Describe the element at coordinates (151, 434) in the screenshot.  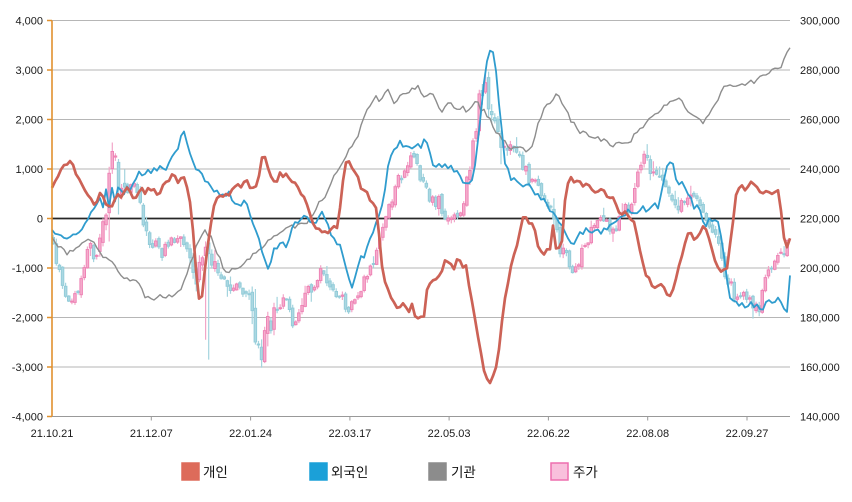
I see `svg-text: 21.12.07` at that location.